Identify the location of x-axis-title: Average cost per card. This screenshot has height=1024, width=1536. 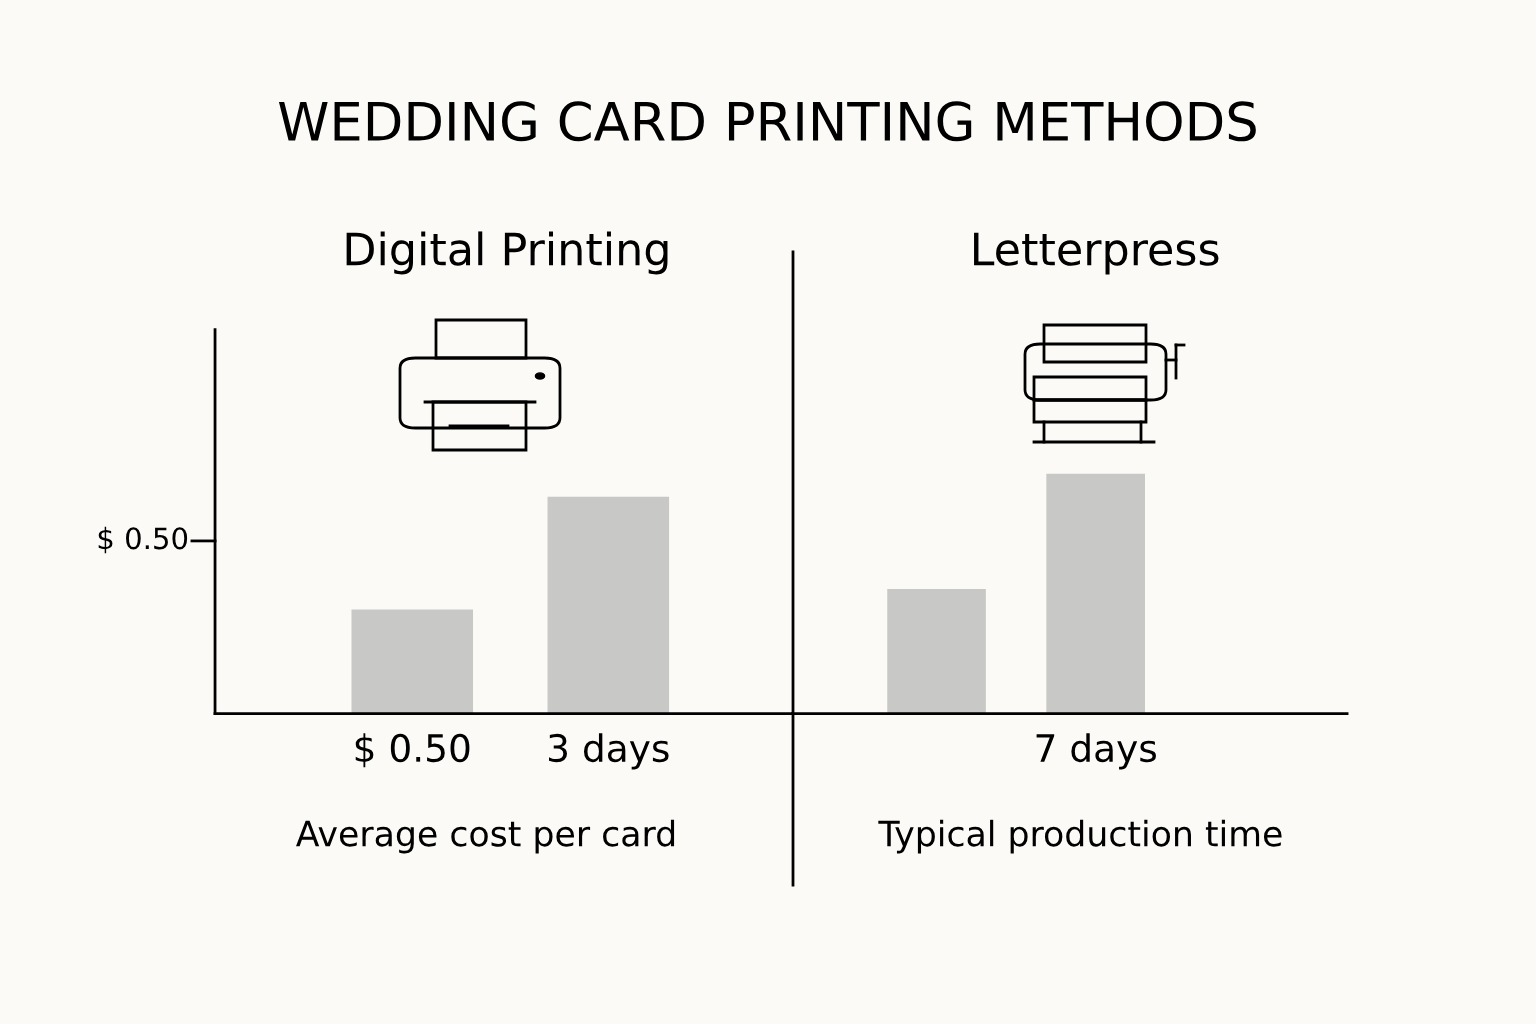
(485, 836).